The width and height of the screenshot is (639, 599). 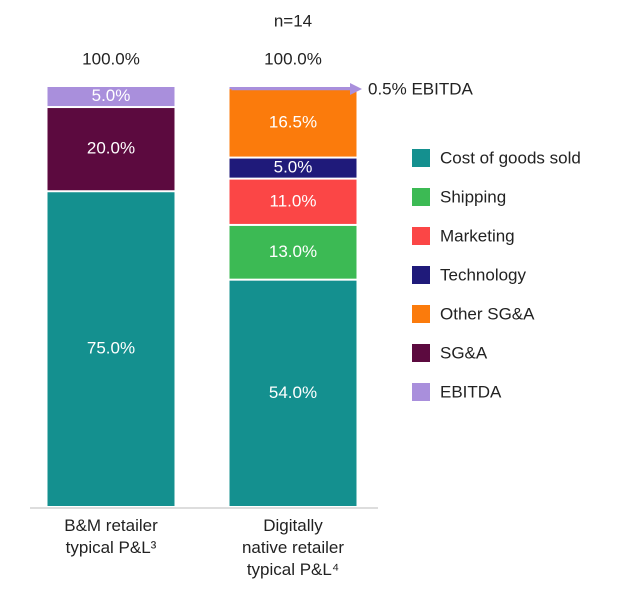 I want to click on legend-label: Other SG&A, so click(x=487, y=313).